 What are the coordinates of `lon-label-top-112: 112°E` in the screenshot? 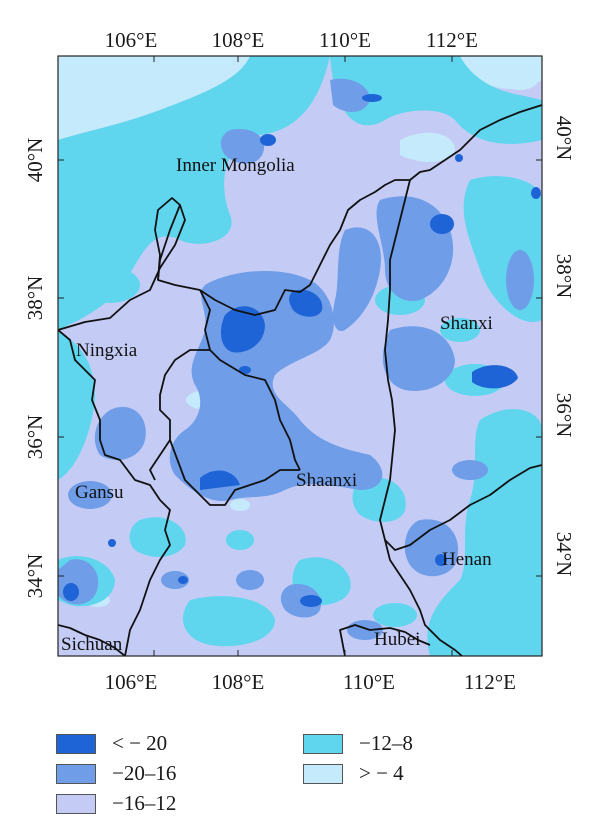 It's located at (452, 40).